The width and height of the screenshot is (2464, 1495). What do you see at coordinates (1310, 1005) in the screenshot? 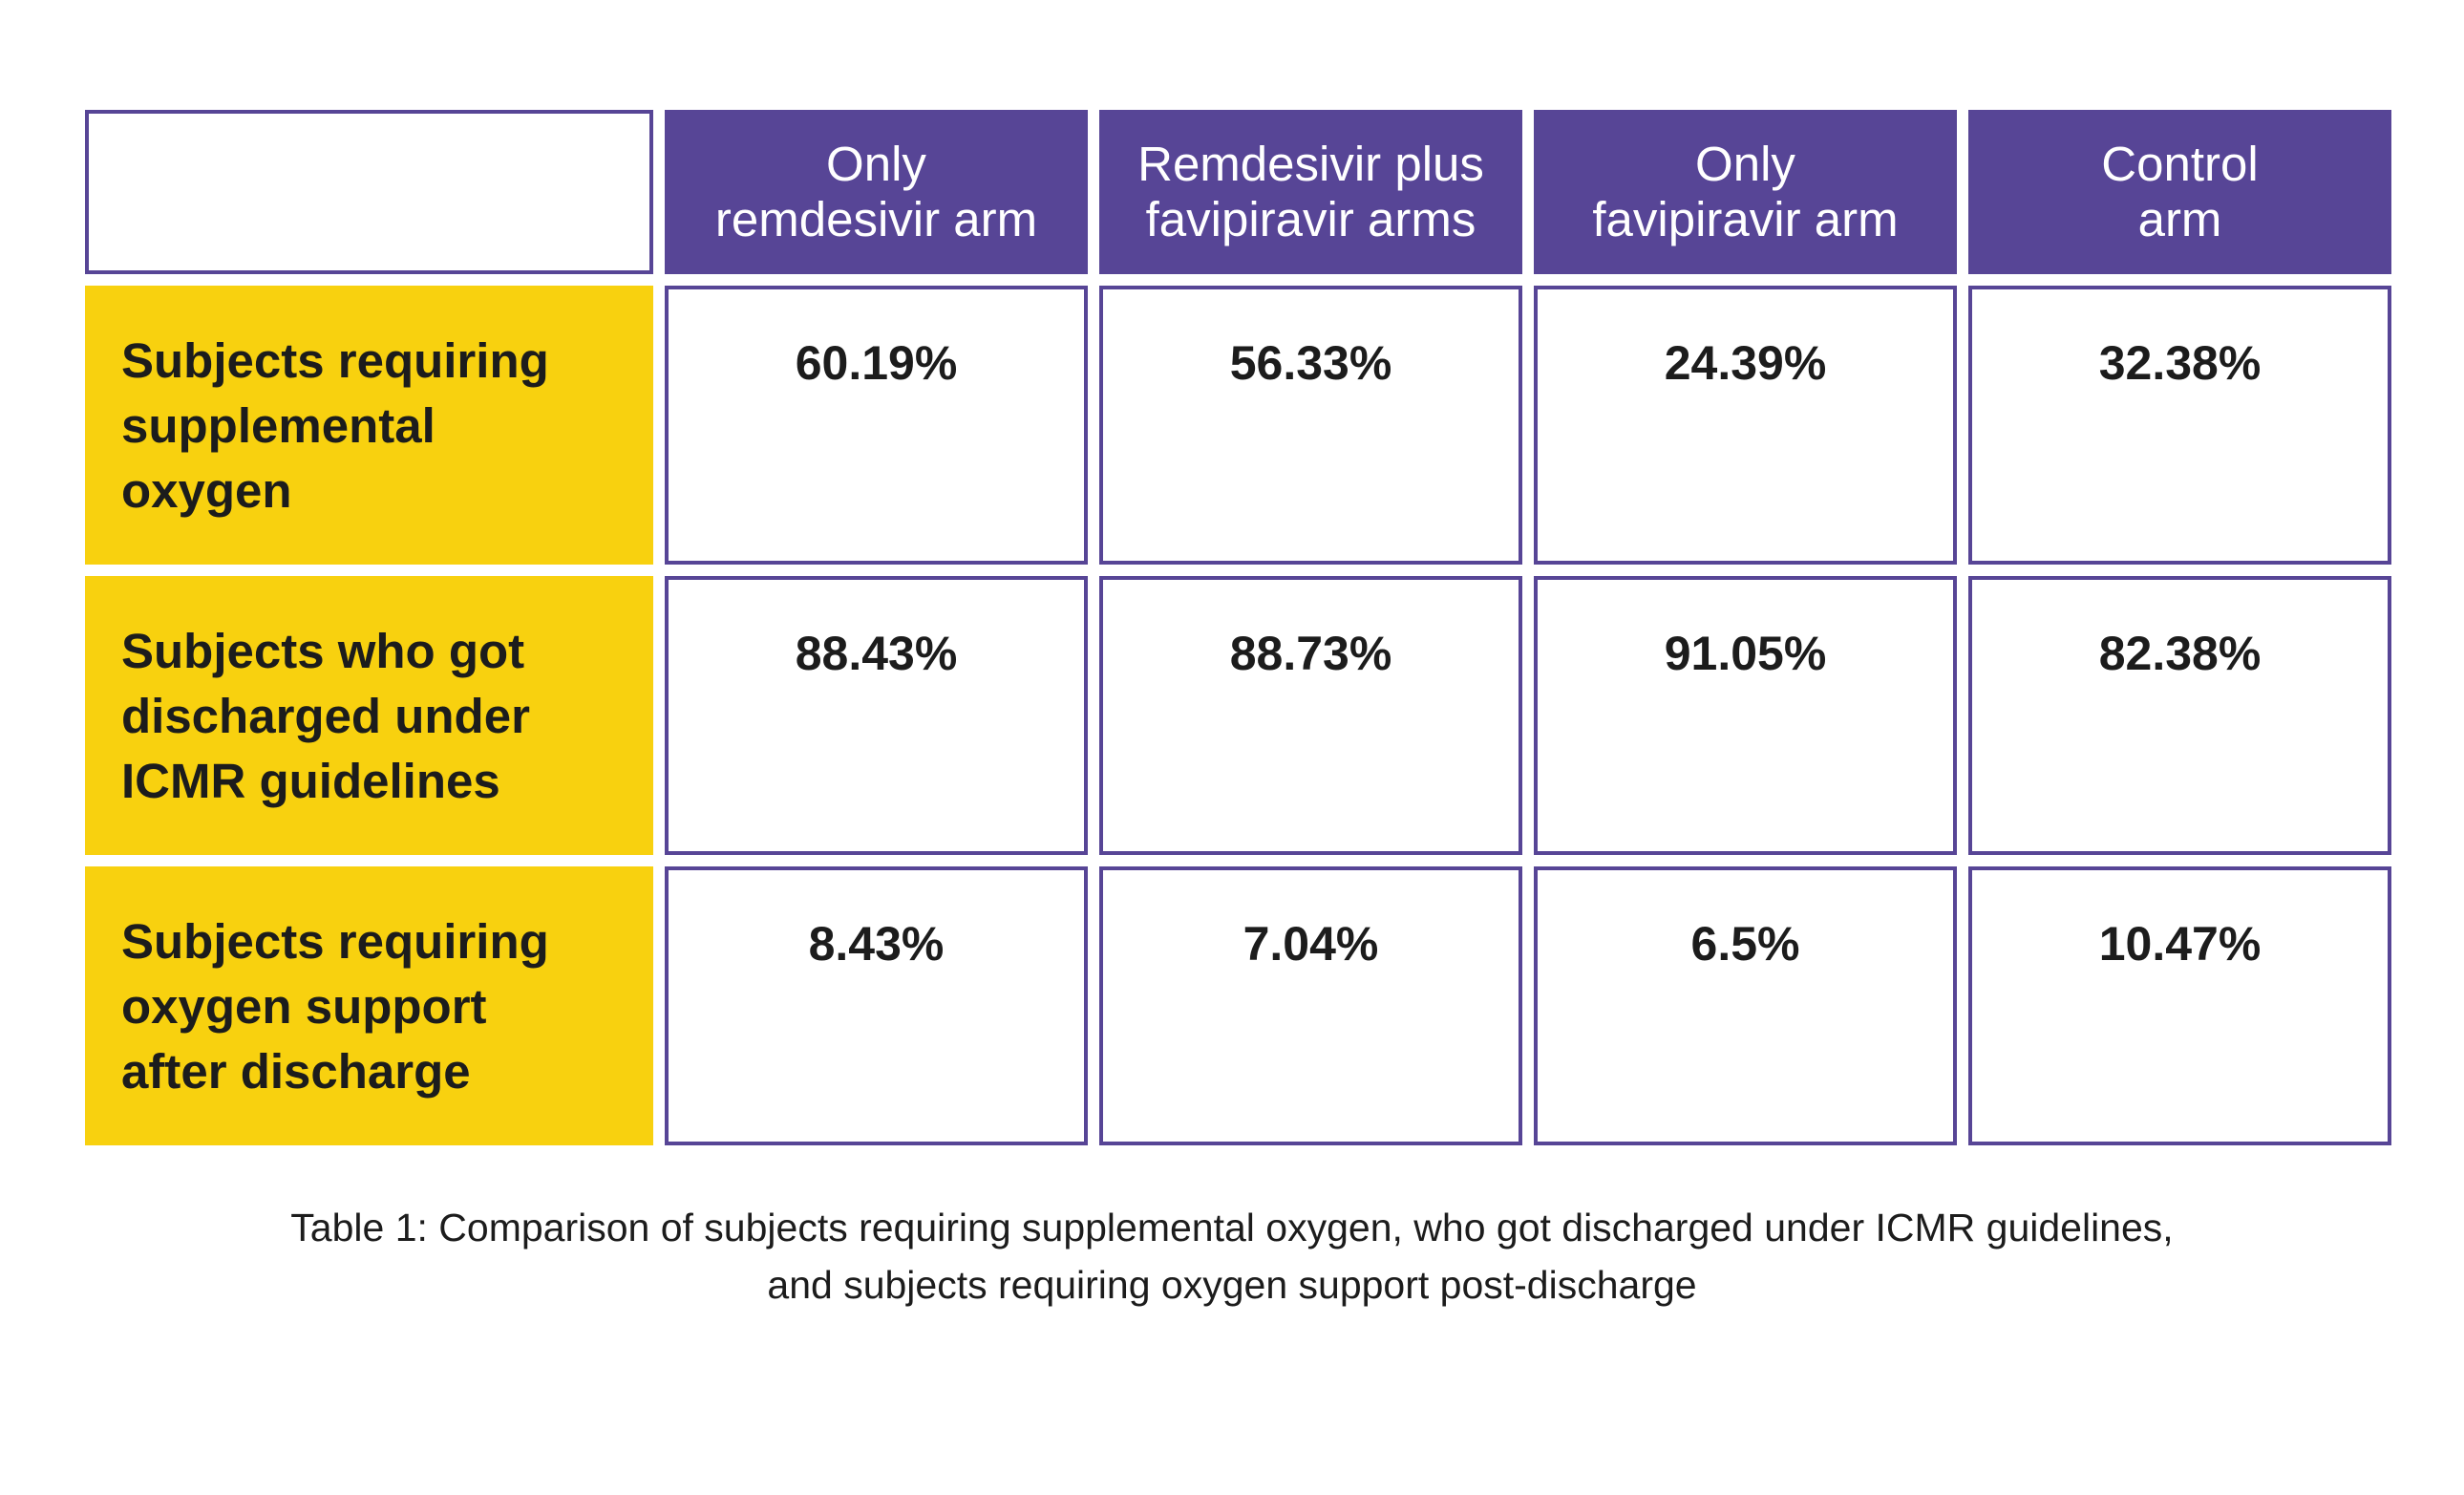
I see `table-cell: 7.04%` at bounding box center [1310, 1005].